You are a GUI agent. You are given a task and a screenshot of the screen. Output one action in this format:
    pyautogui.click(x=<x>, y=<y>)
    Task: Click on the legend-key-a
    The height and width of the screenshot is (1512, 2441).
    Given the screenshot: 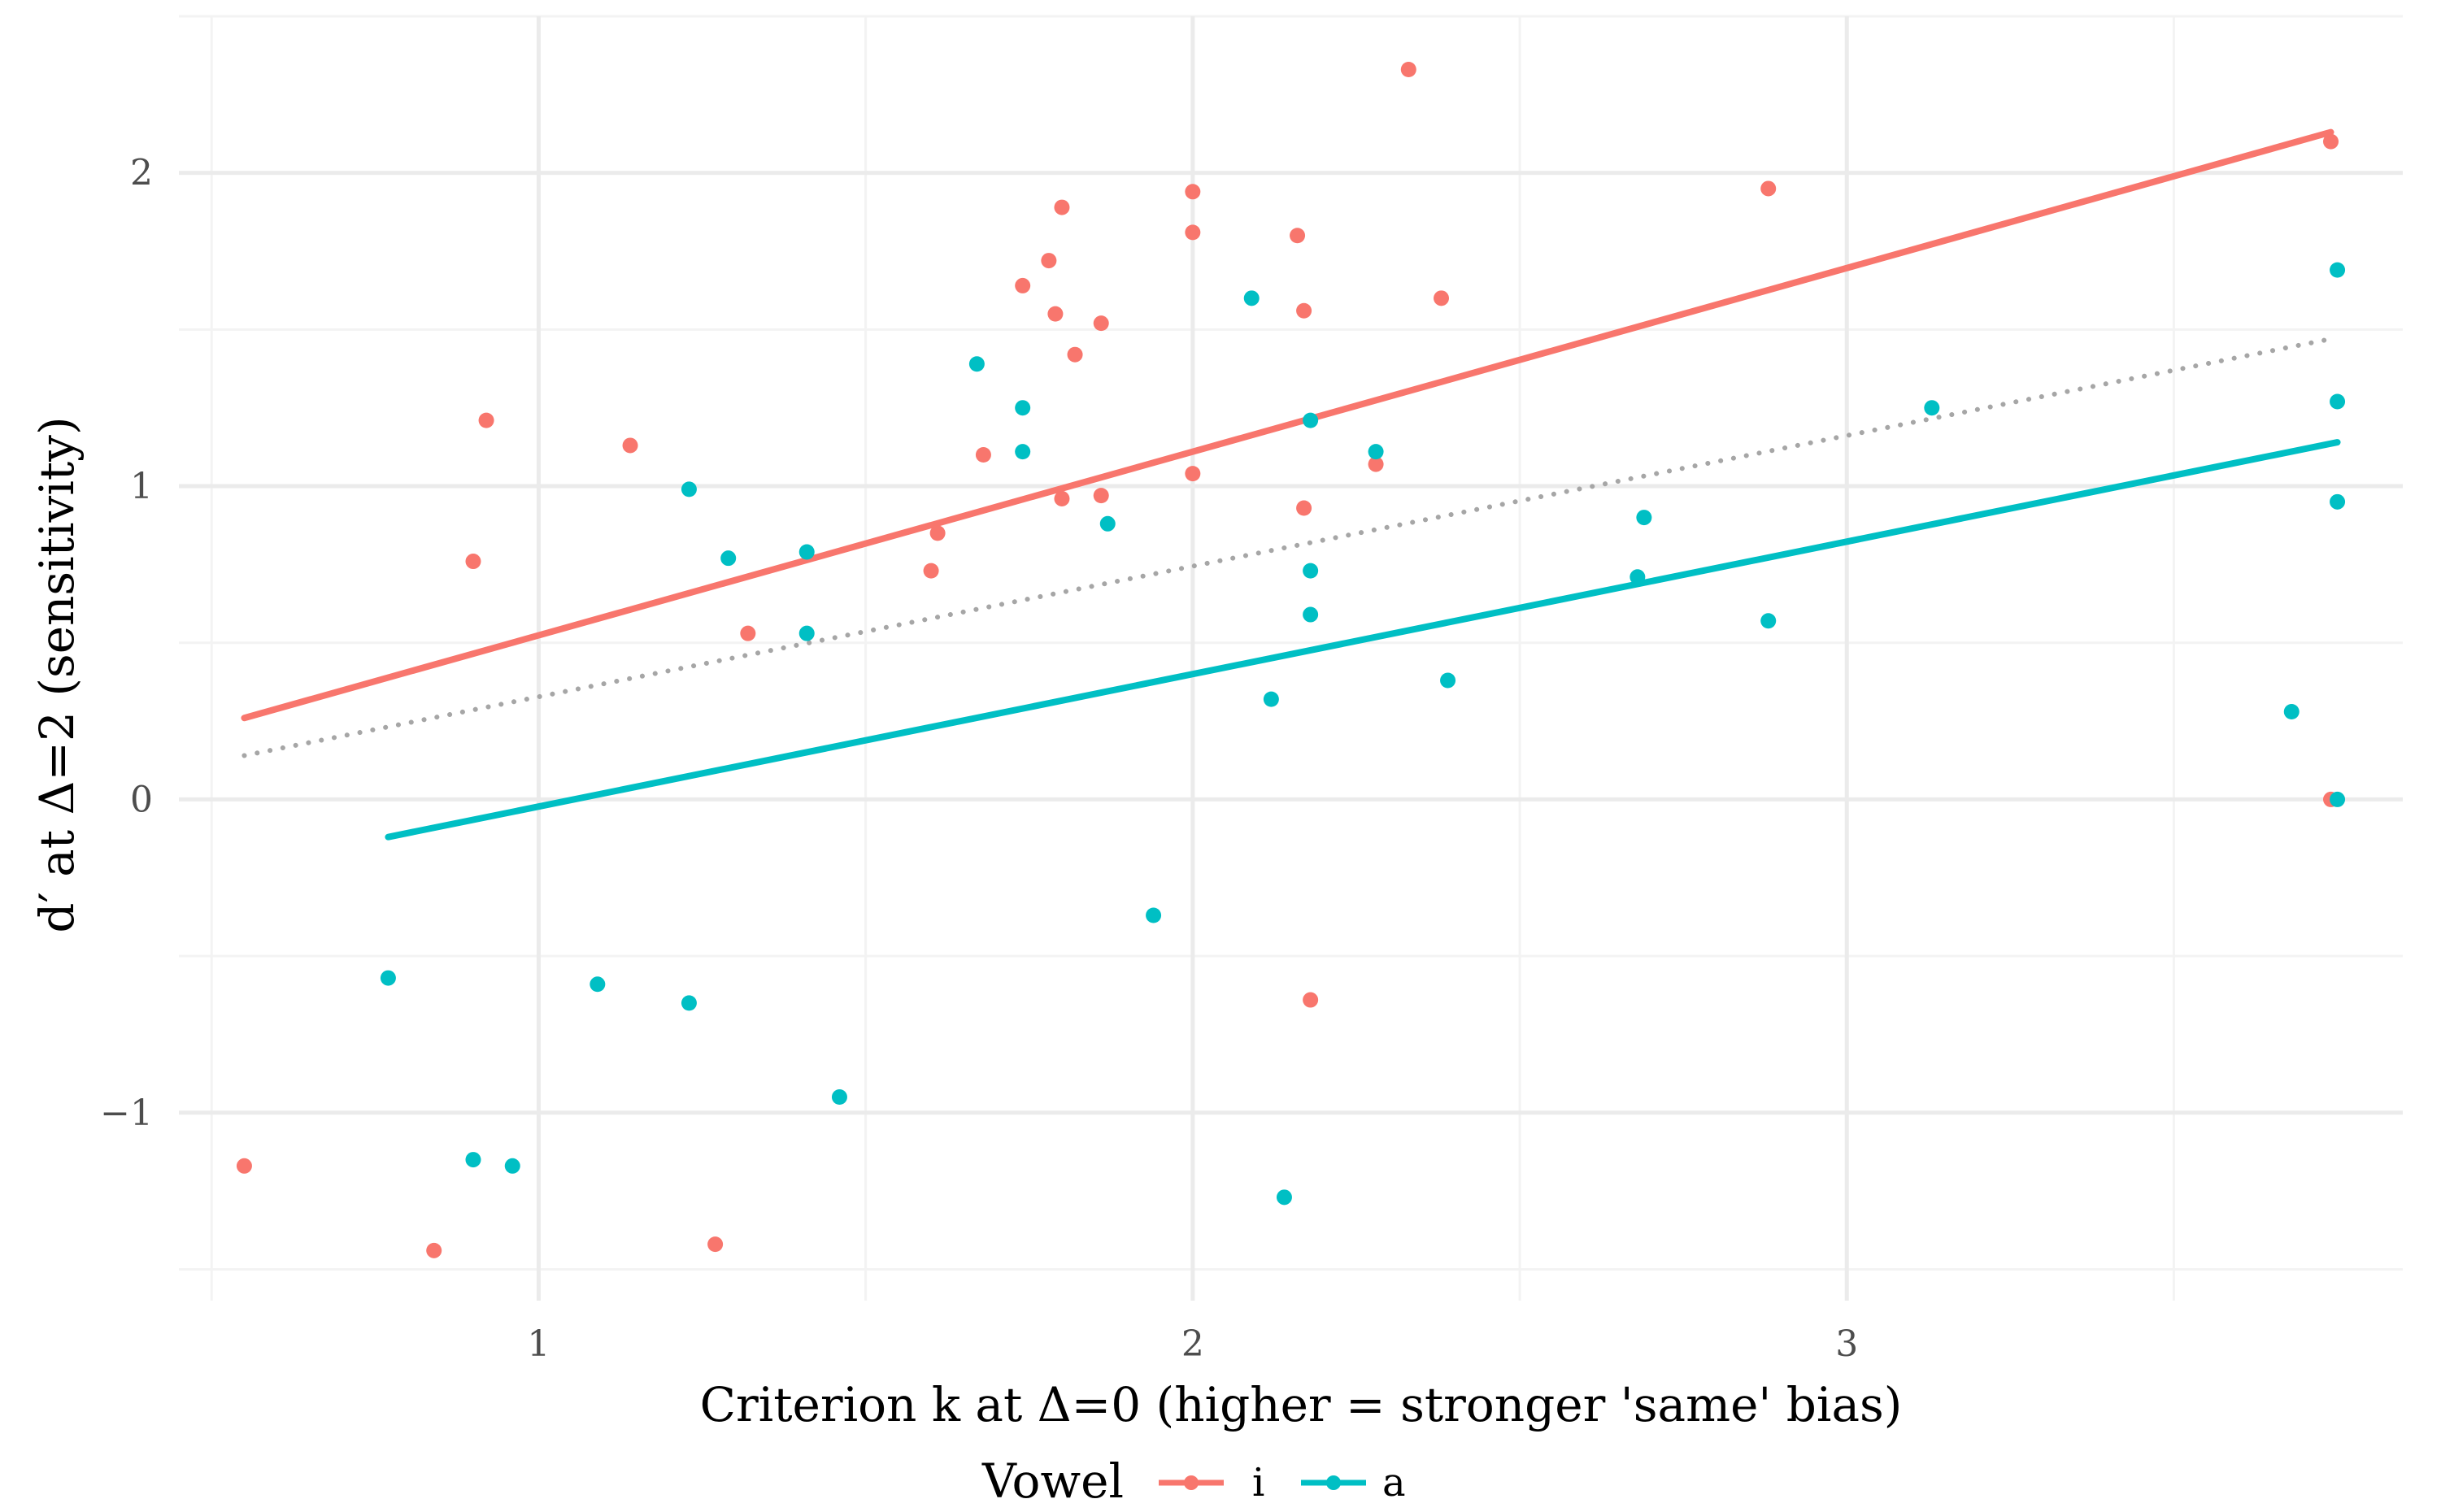 What is the action you would take?
    pyautogui.click(x=1334, y=1482)
    